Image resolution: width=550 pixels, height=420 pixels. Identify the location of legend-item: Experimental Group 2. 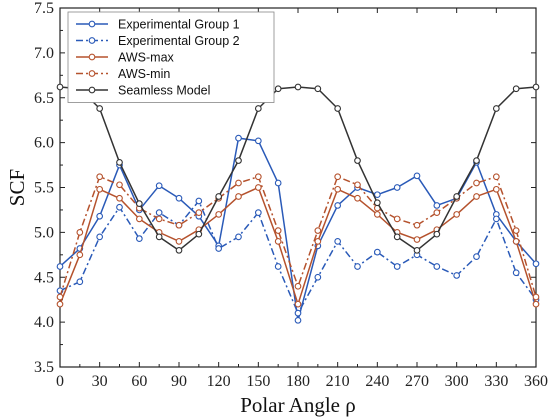
(158, 41).